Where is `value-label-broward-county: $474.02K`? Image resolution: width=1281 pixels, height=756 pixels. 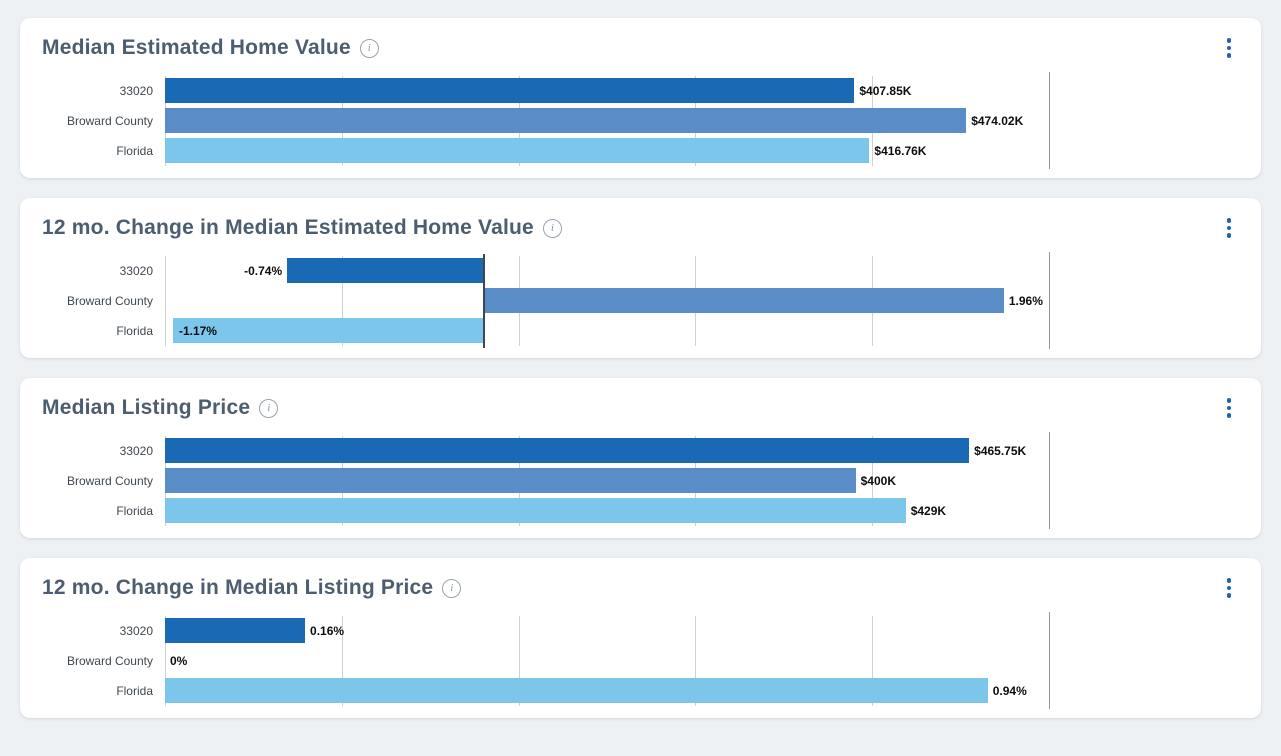 value-label-broward-county: $474.02K is located at coordinates (997, 121).